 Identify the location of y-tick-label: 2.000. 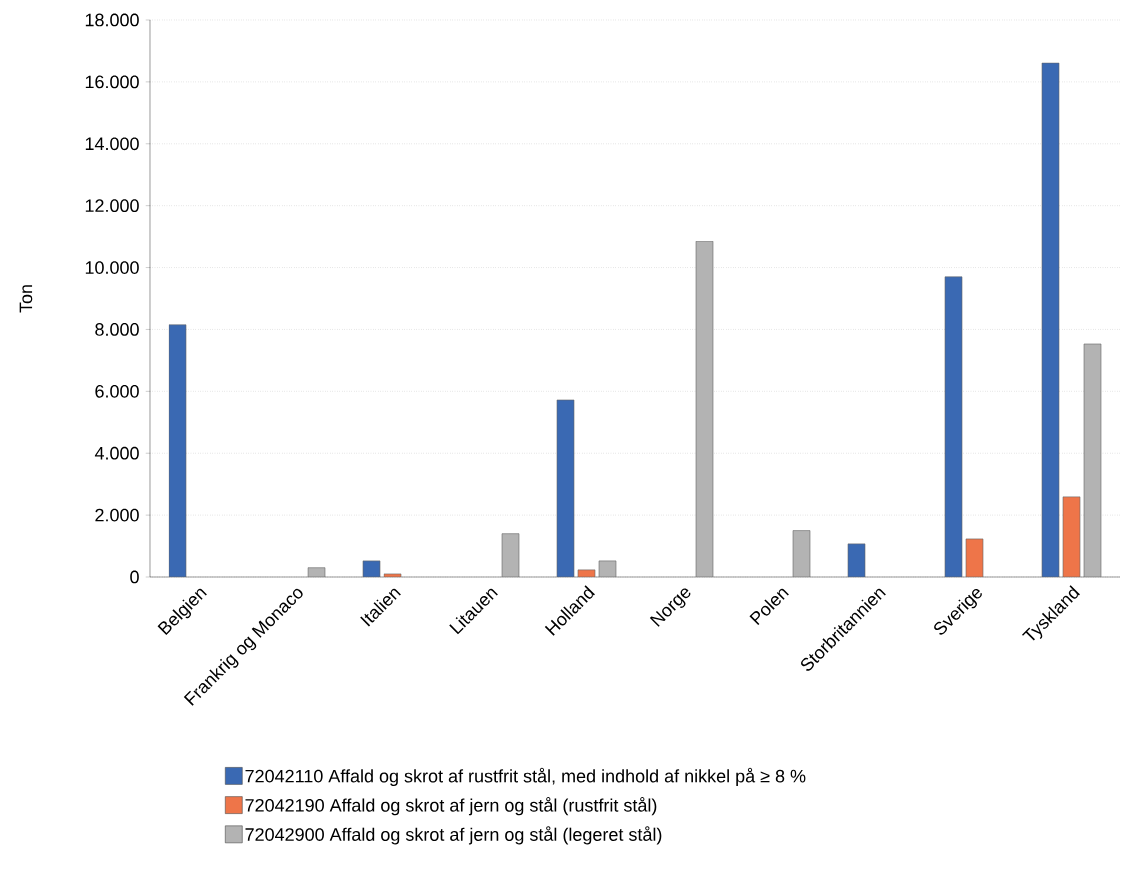
(117, 515).